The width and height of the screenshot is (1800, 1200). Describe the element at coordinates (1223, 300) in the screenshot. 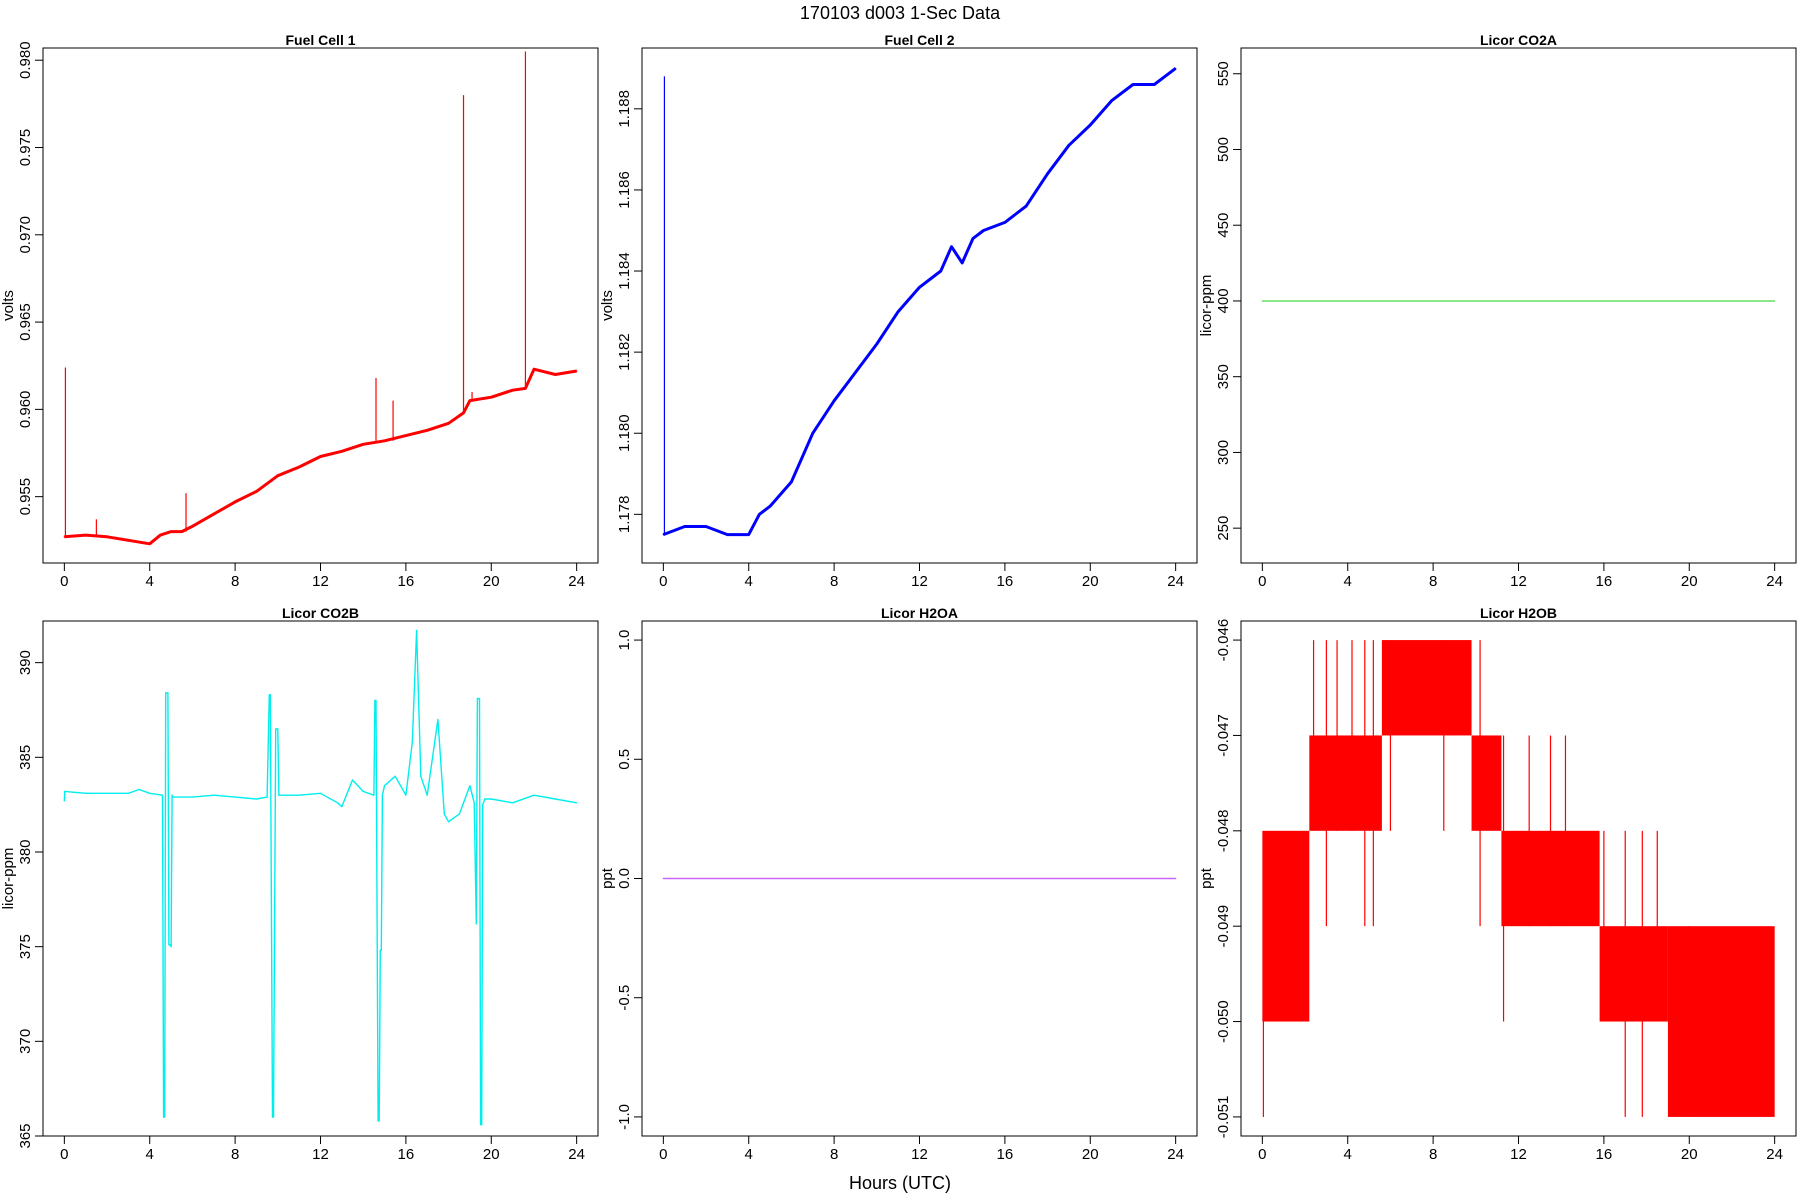

I see `y-tick-label: 400` at that location.